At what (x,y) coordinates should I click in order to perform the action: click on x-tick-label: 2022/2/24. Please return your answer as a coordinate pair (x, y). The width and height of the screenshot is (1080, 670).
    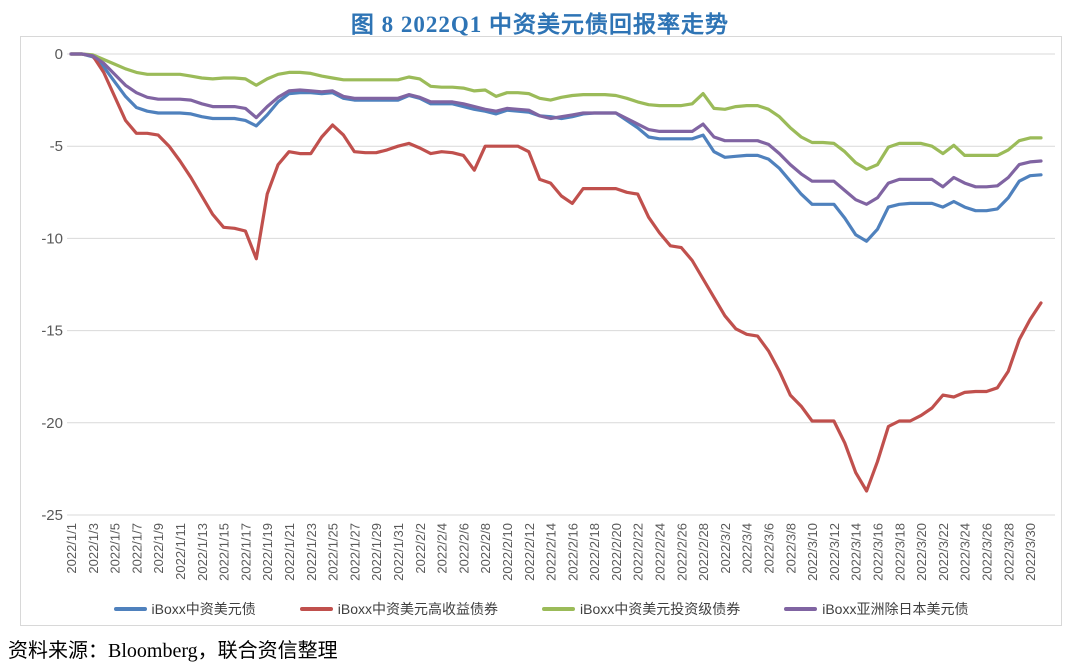
    Looking at the image, I should click on (660, 552).